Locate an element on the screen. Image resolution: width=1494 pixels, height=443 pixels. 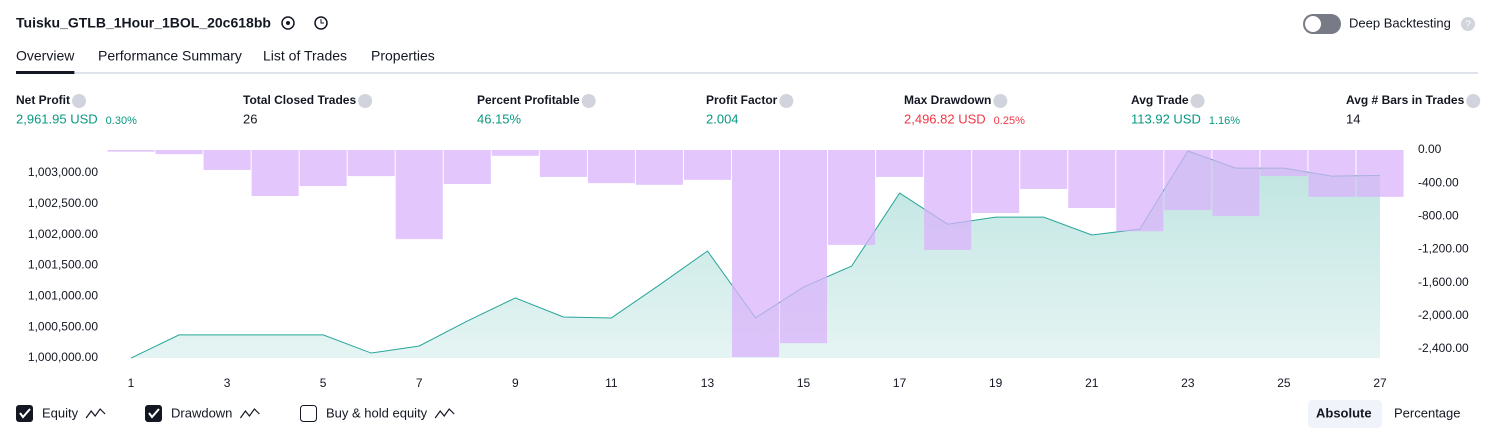
legend-label: Drawdown is located at coordinates (201, 412).